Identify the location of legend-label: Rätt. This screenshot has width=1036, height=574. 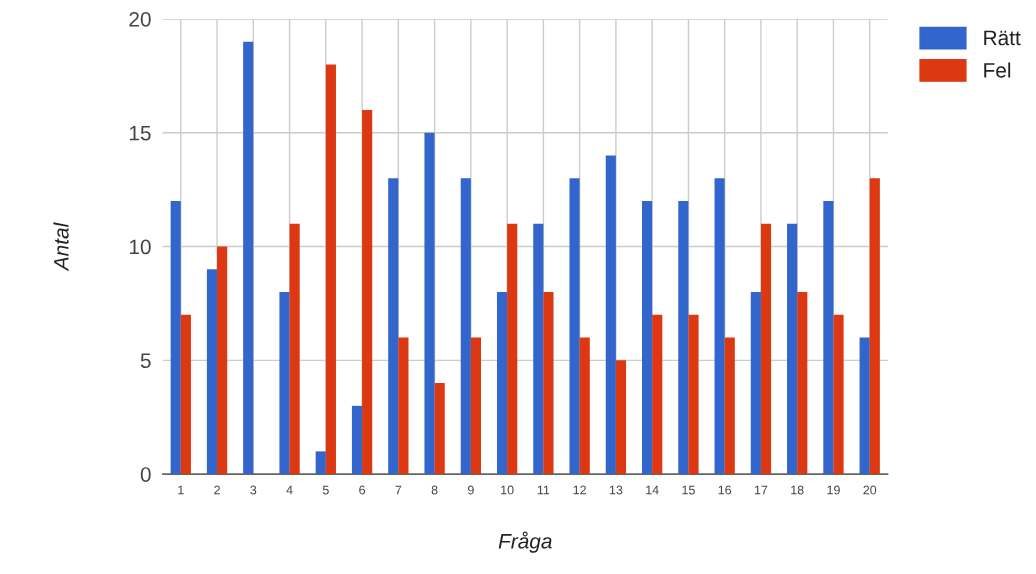
(1002, 38).